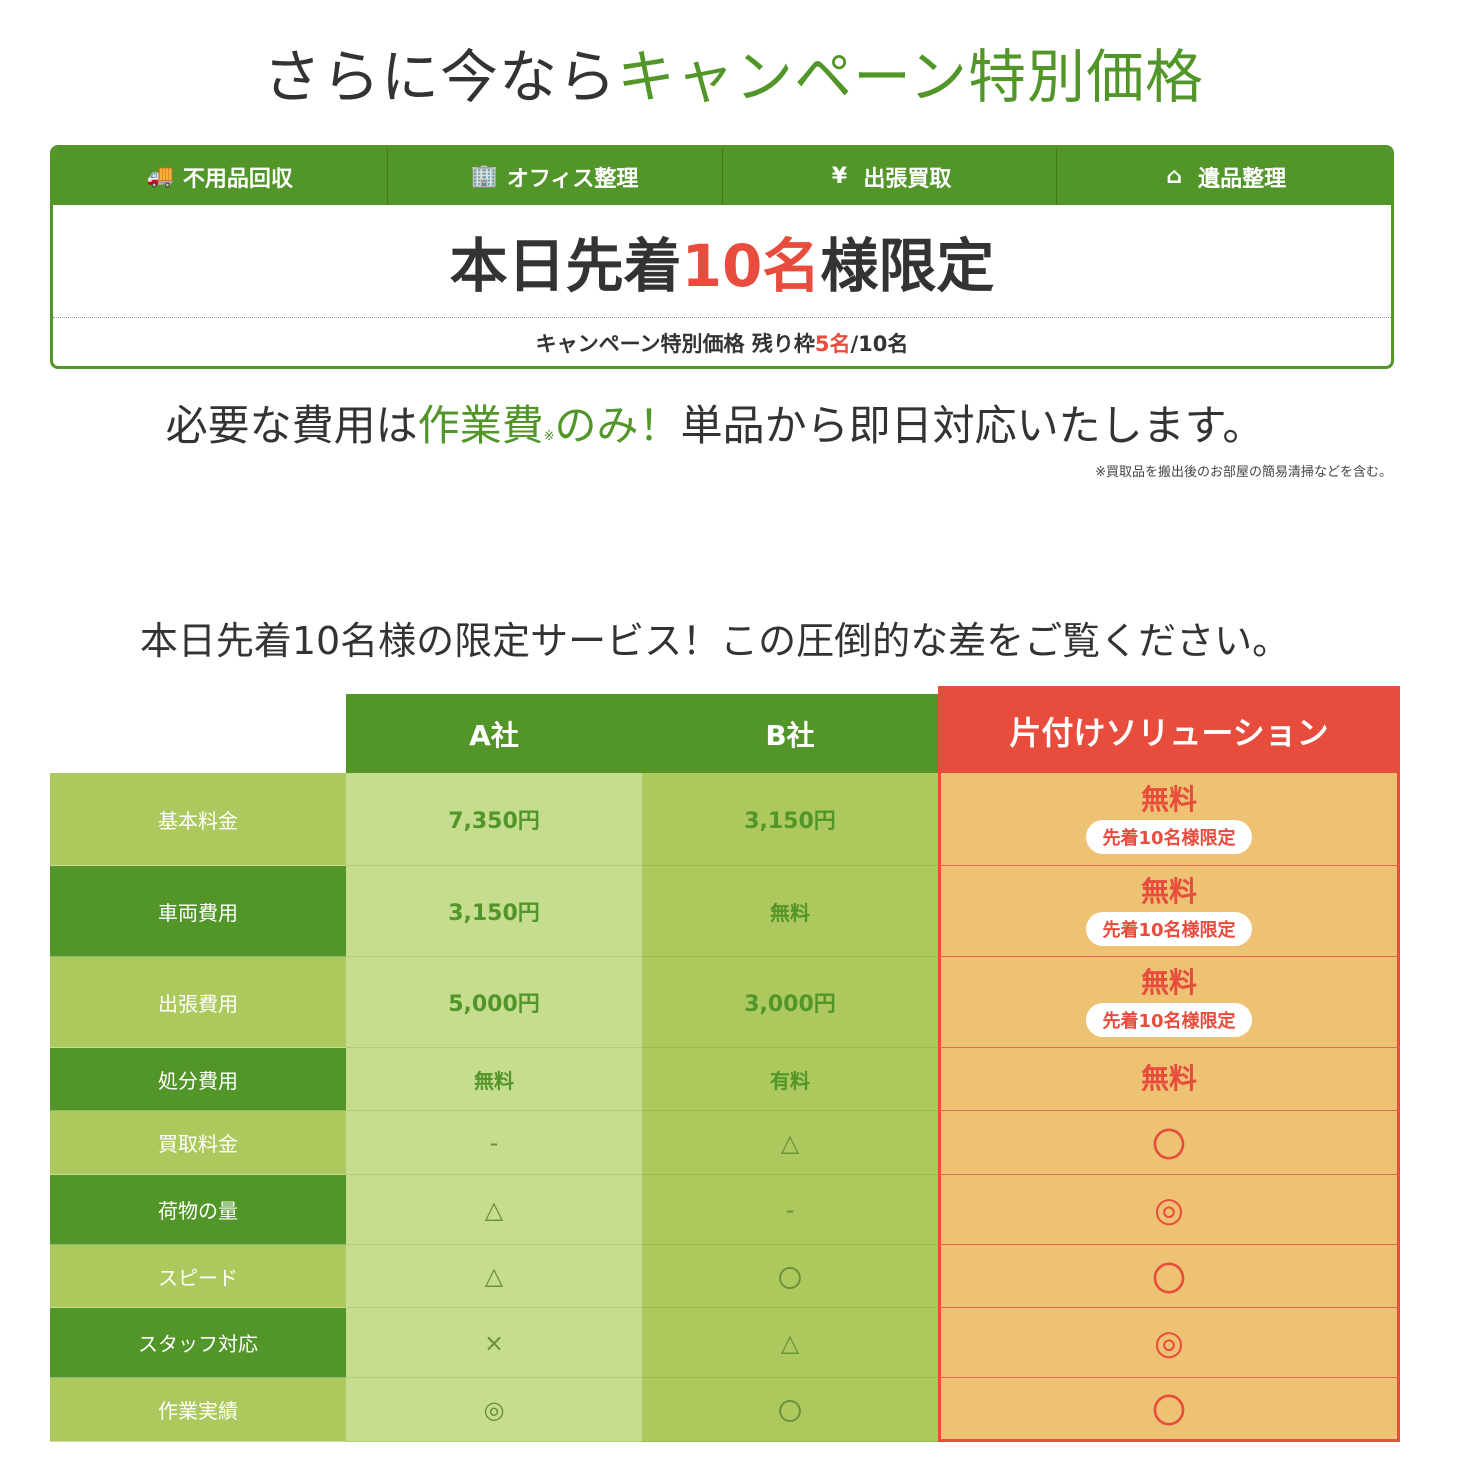 This screenshot has height=1484, width=1467. What do you see at coordinates (715, 641) in the screenshot?
I see `comparison-title: 本日先着10名様の限定サービス！この圧倒的な差をご覧ください。` at bounding box center [715, 641].